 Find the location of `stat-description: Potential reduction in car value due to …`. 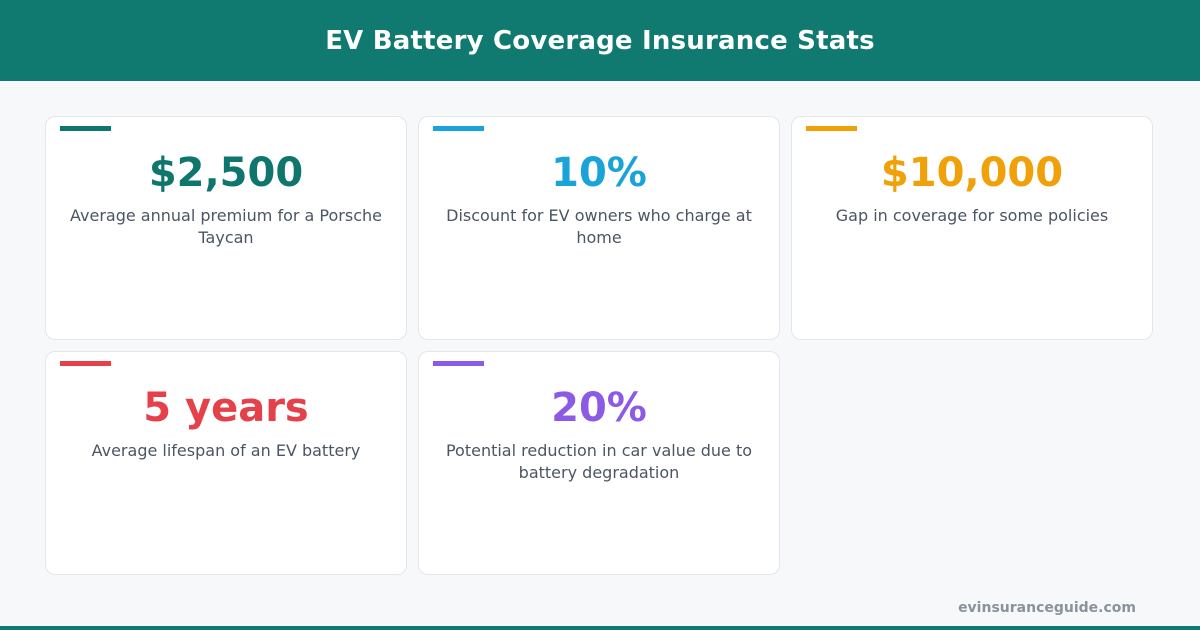

stat-description: Potential reduction in car value due to … is located at coordinates (599, 461).